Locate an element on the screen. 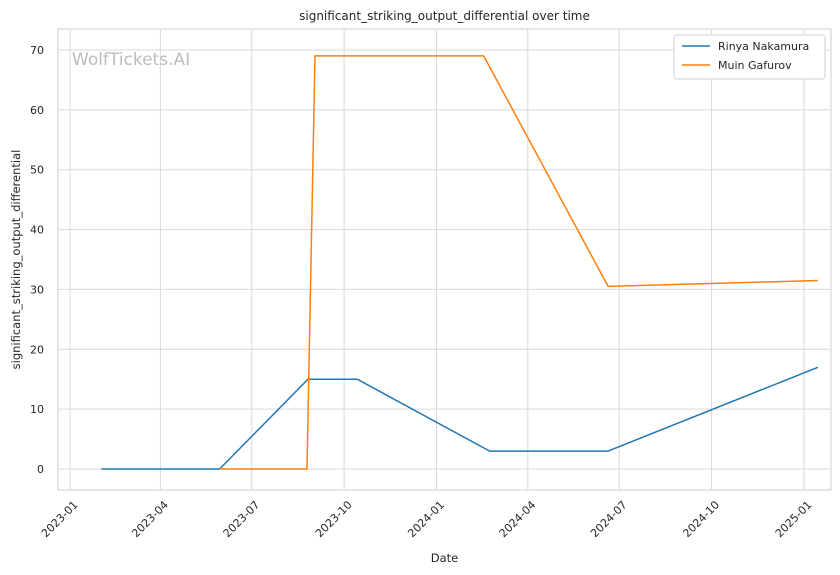  legend: Rinya Nakamura Muin Gafurov is located at coordinates (749, 57).